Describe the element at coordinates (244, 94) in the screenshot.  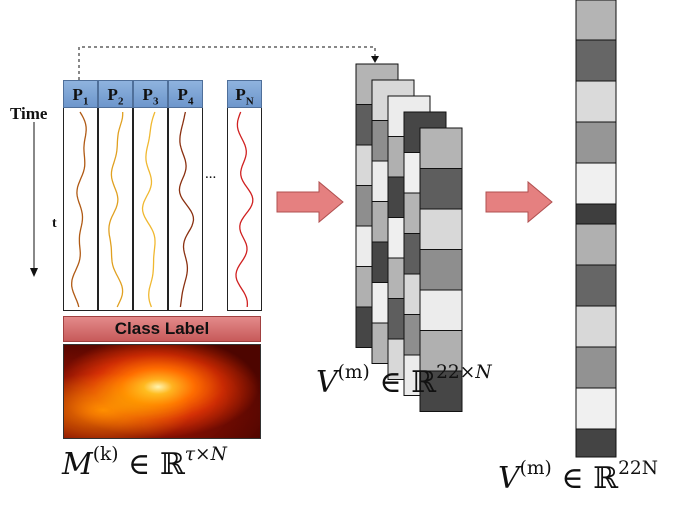
I see `param-header-pn: PN` at that location.